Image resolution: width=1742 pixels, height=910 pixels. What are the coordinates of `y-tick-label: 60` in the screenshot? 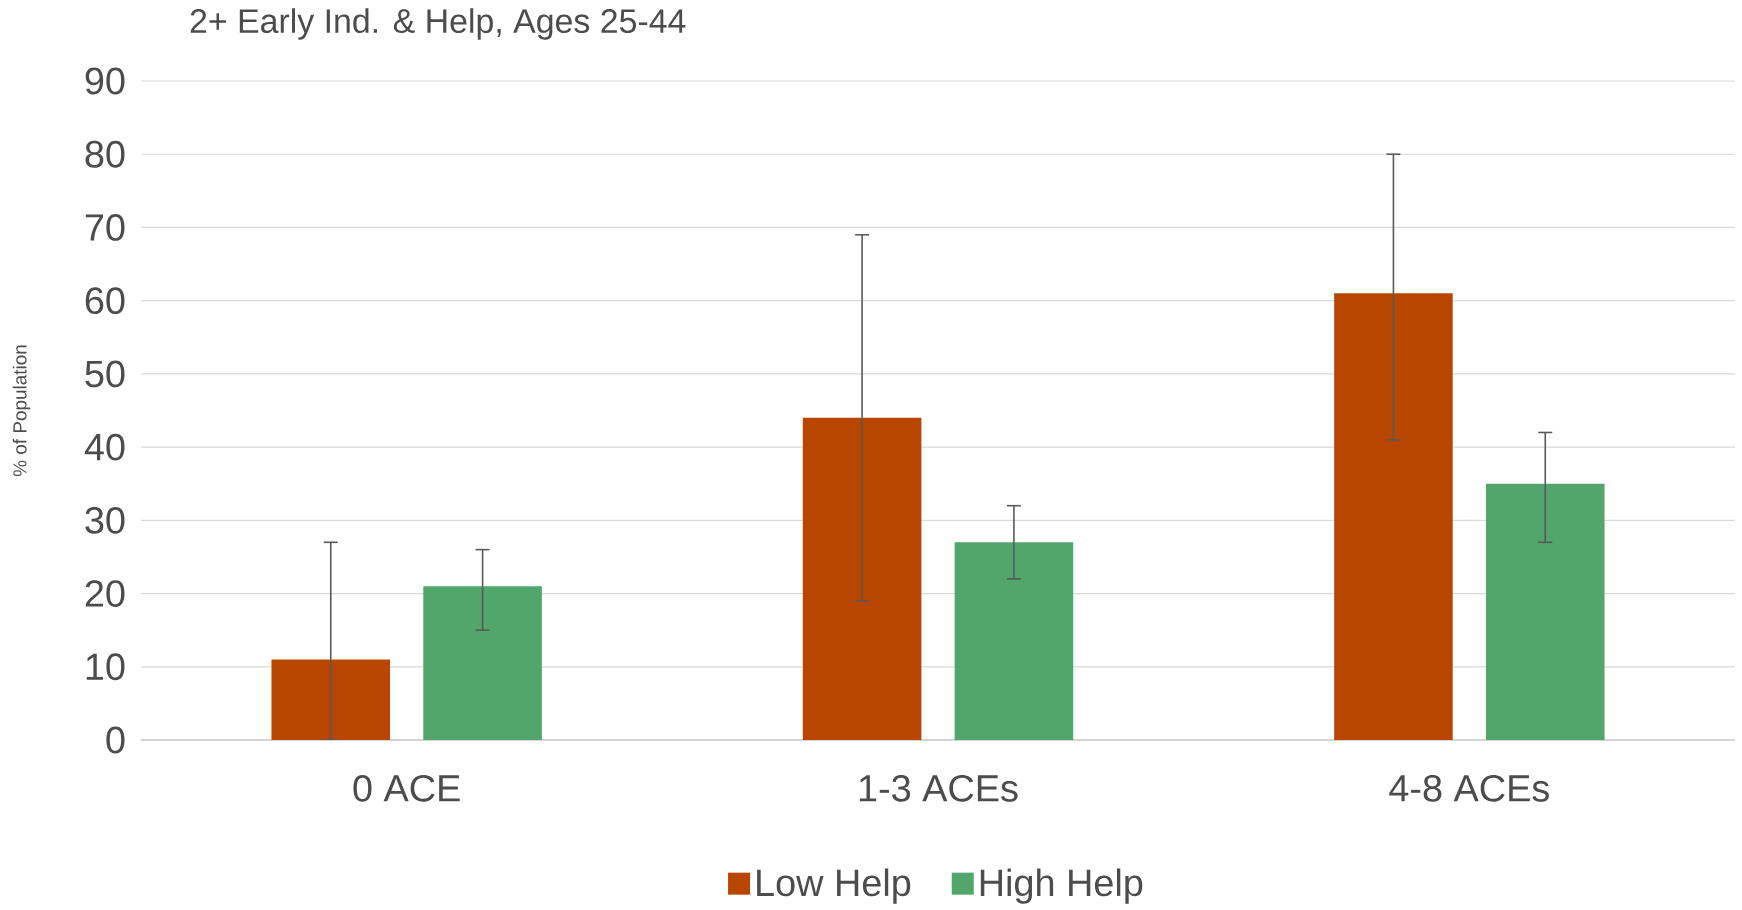 It's located at (105, 301).